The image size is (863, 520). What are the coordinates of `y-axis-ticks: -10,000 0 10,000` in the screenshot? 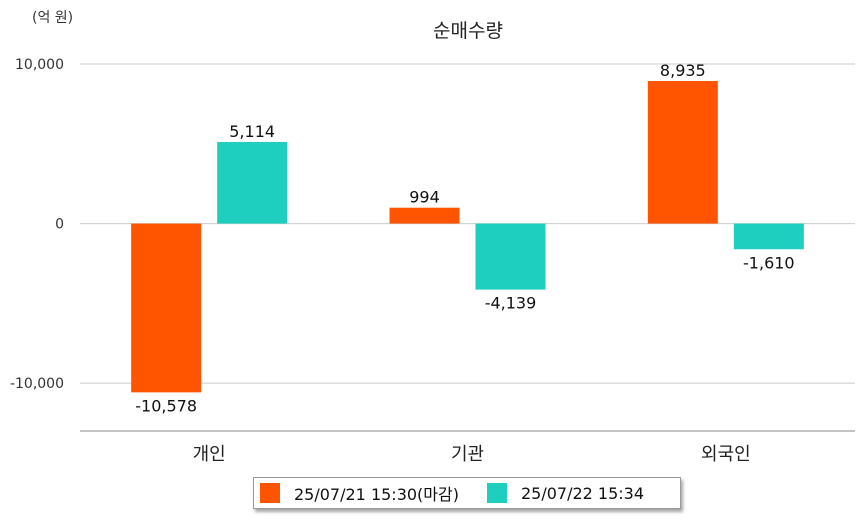 It's located at (37, 224).